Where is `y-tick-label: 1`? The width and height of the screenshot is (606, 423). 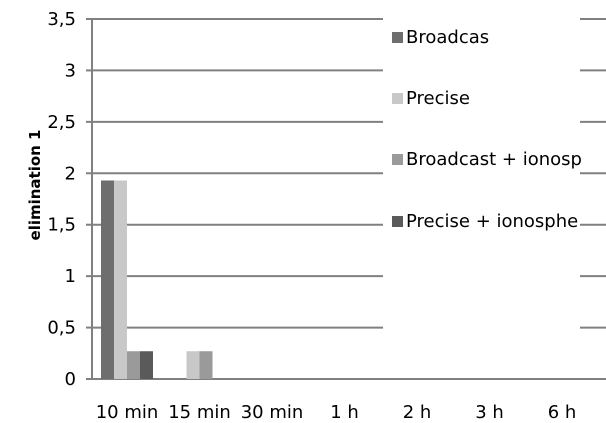 y-tick-label: 1 is located at coordinates (70, 276).